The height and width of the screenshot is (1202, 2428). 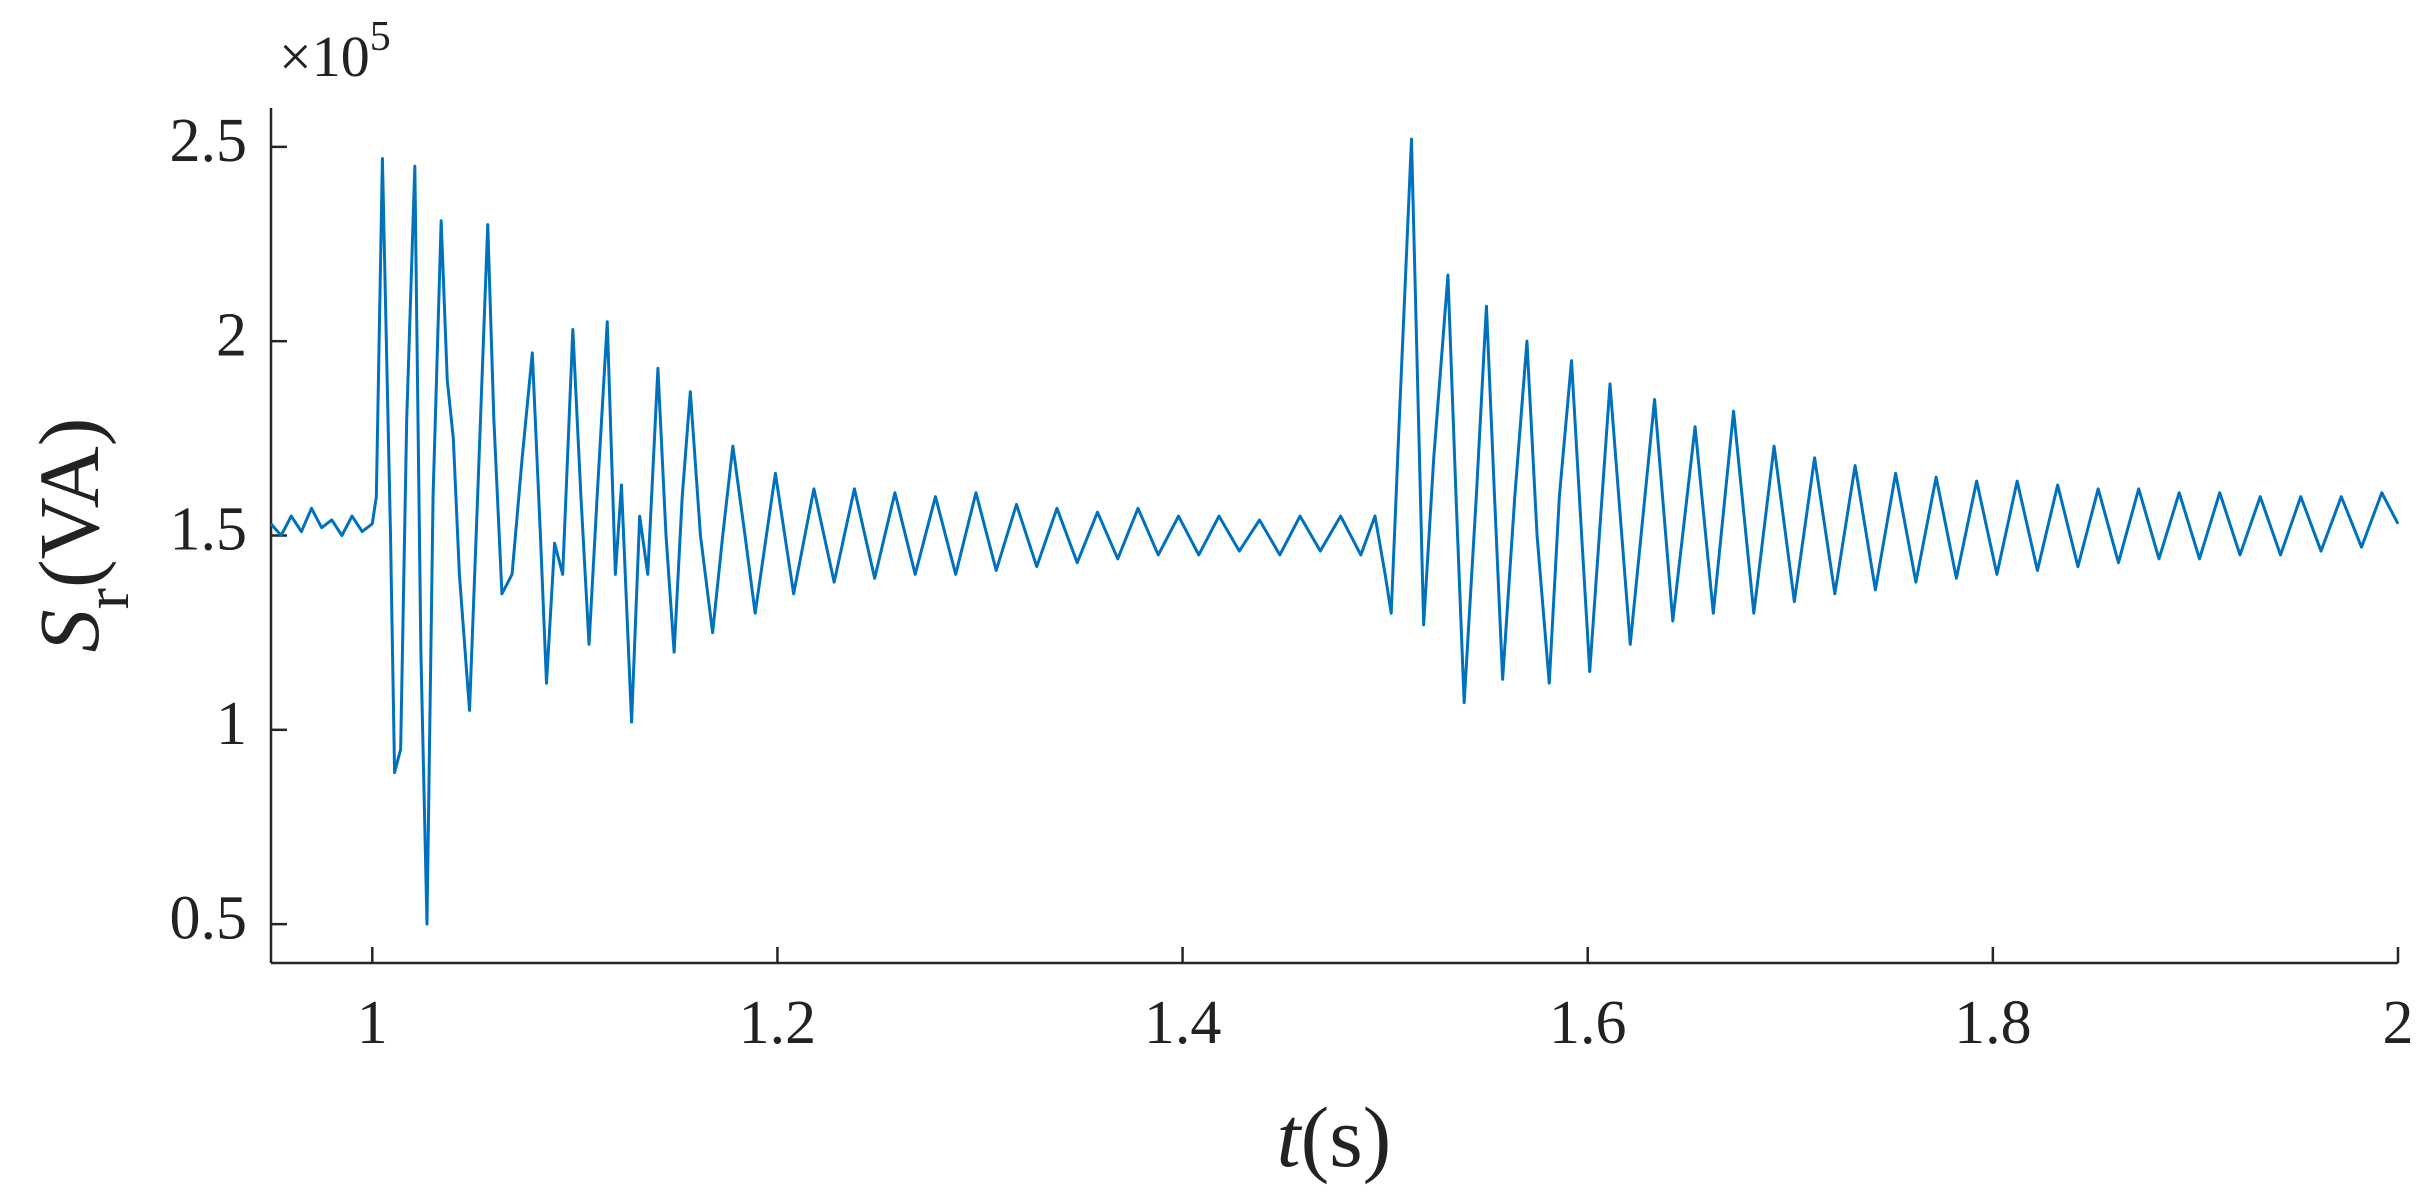 What do you see at coordinates (1993, 1023) in the screenshot?
I see `x-tick-label: 1.8` at bounding box center [1993, 1023].